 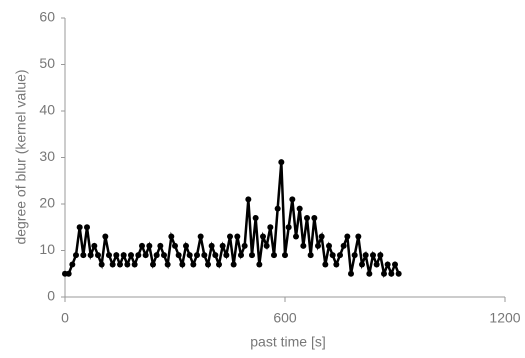 What do you see at coordinates (51, 296) in the screenshot?
I see `y-tick-label: 0` at bounding box center [51, 296].